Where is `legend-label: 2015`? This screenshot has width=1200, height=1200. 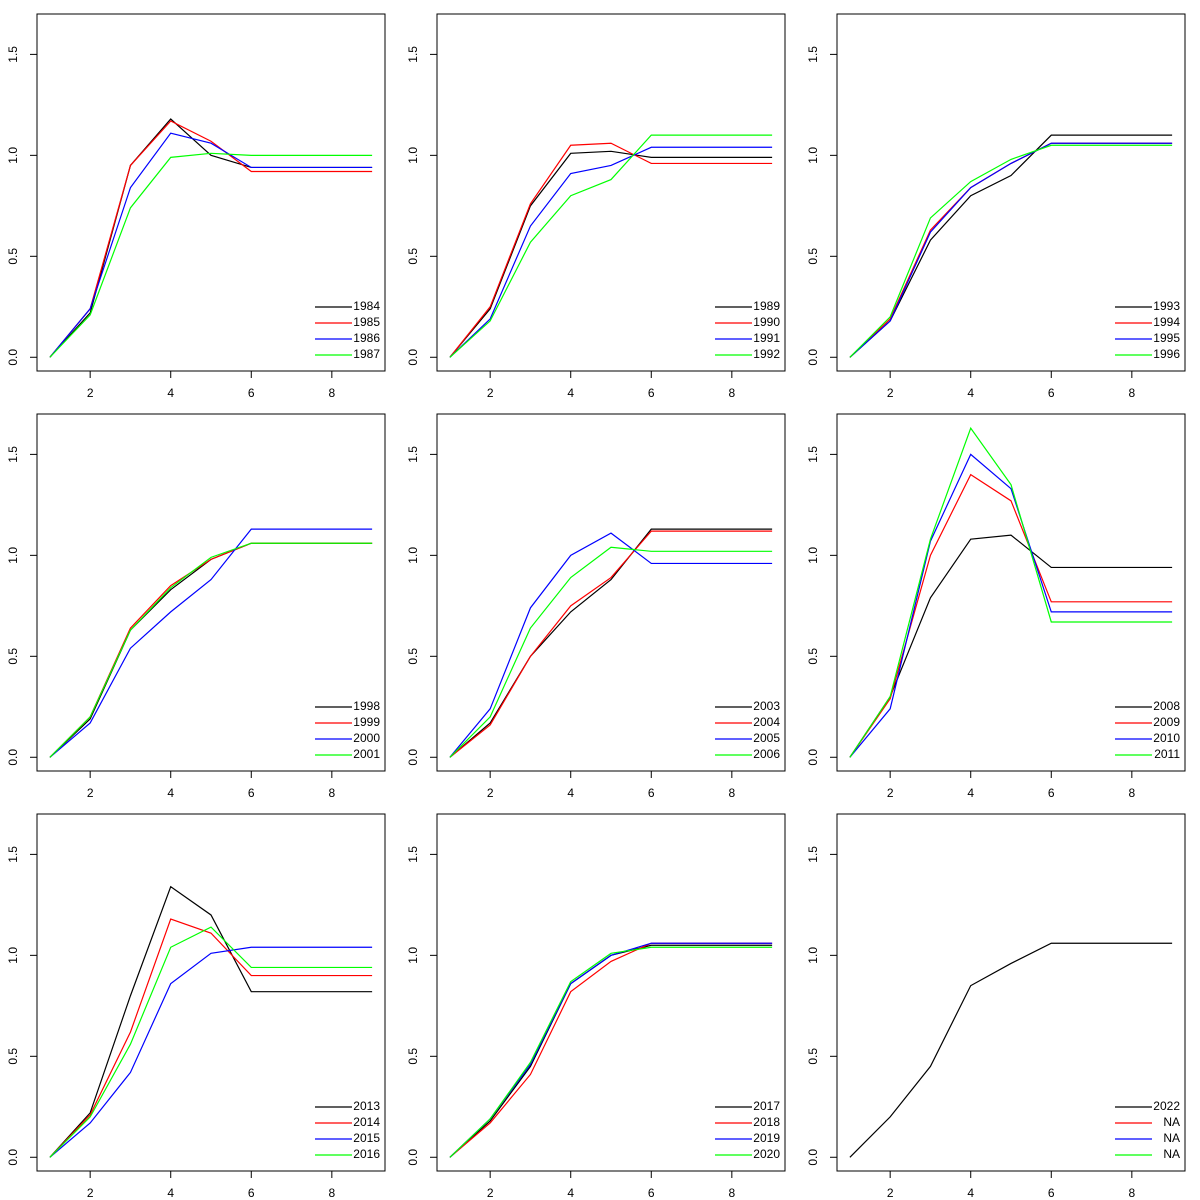 legend-label: 2015 is located at coordinates (366, 1138).